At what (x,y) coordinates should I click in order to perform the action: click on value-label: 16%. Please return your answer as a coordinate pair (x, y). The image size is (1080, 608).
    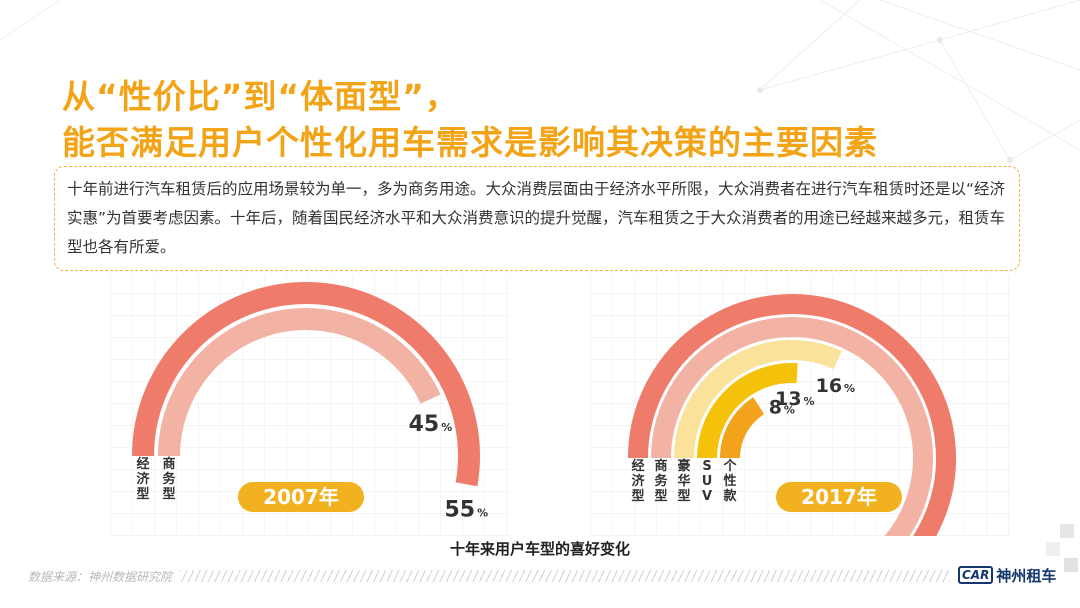
    Looking at the image, I should click on (835, 386).